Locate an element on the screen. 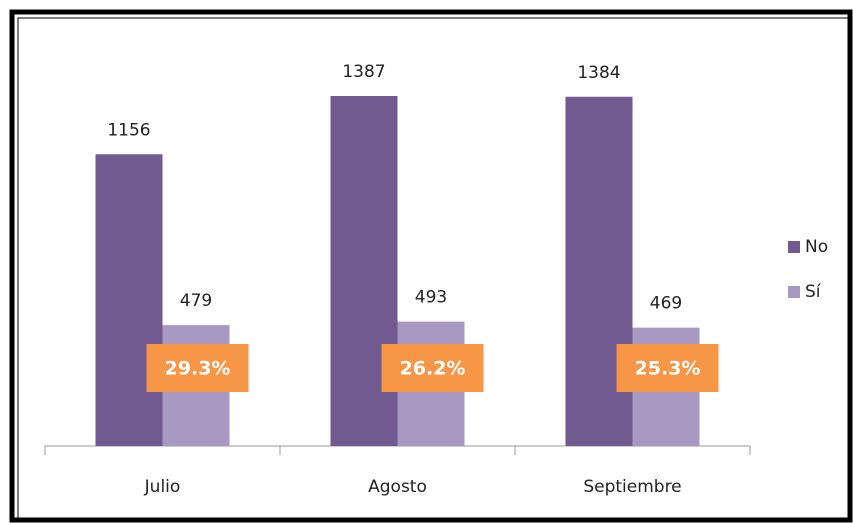 The height and width of the screenshot is (523, 853). x-tick-label: Agosto is located at coordinates (397, 487).